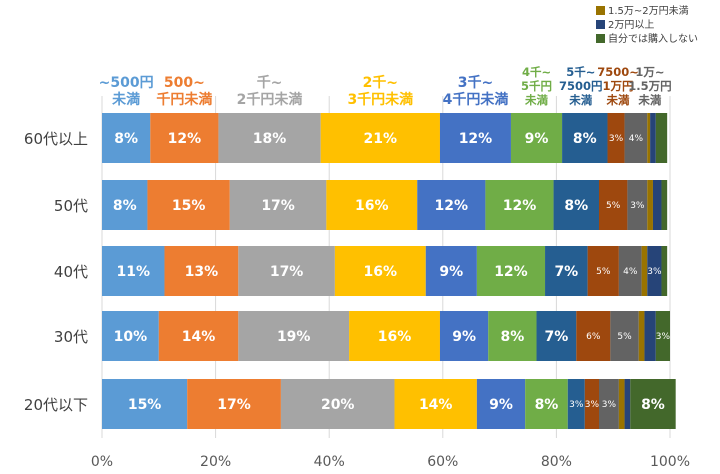 The height and width of the screenshot is (474, 720). What do you see at coordinates (390, 462) in the screenshot?
I see `x-tick-labels: 0% 20% 40% 60% 80% 100%` at bounding box center [390, 462].